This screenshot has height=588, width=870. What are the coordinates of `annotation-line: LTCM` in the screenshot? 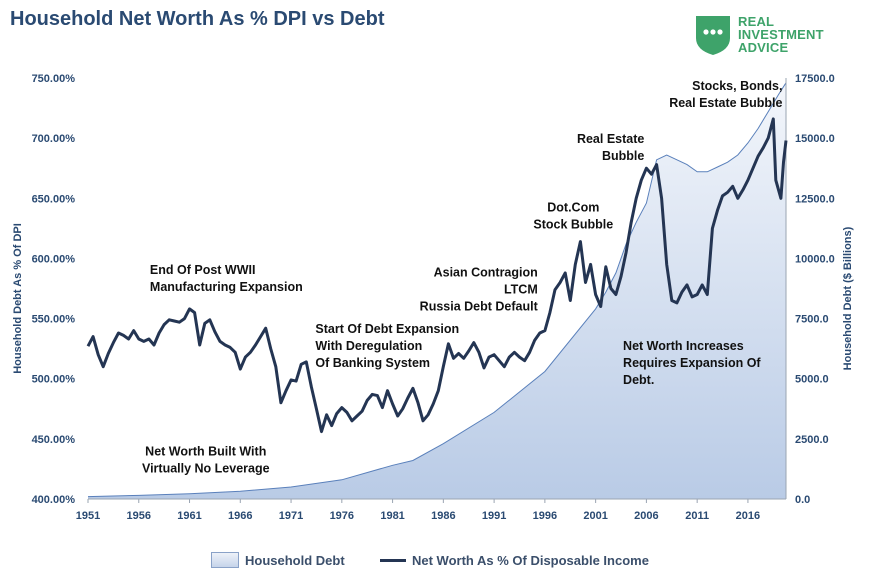 It's located at (521, 289).